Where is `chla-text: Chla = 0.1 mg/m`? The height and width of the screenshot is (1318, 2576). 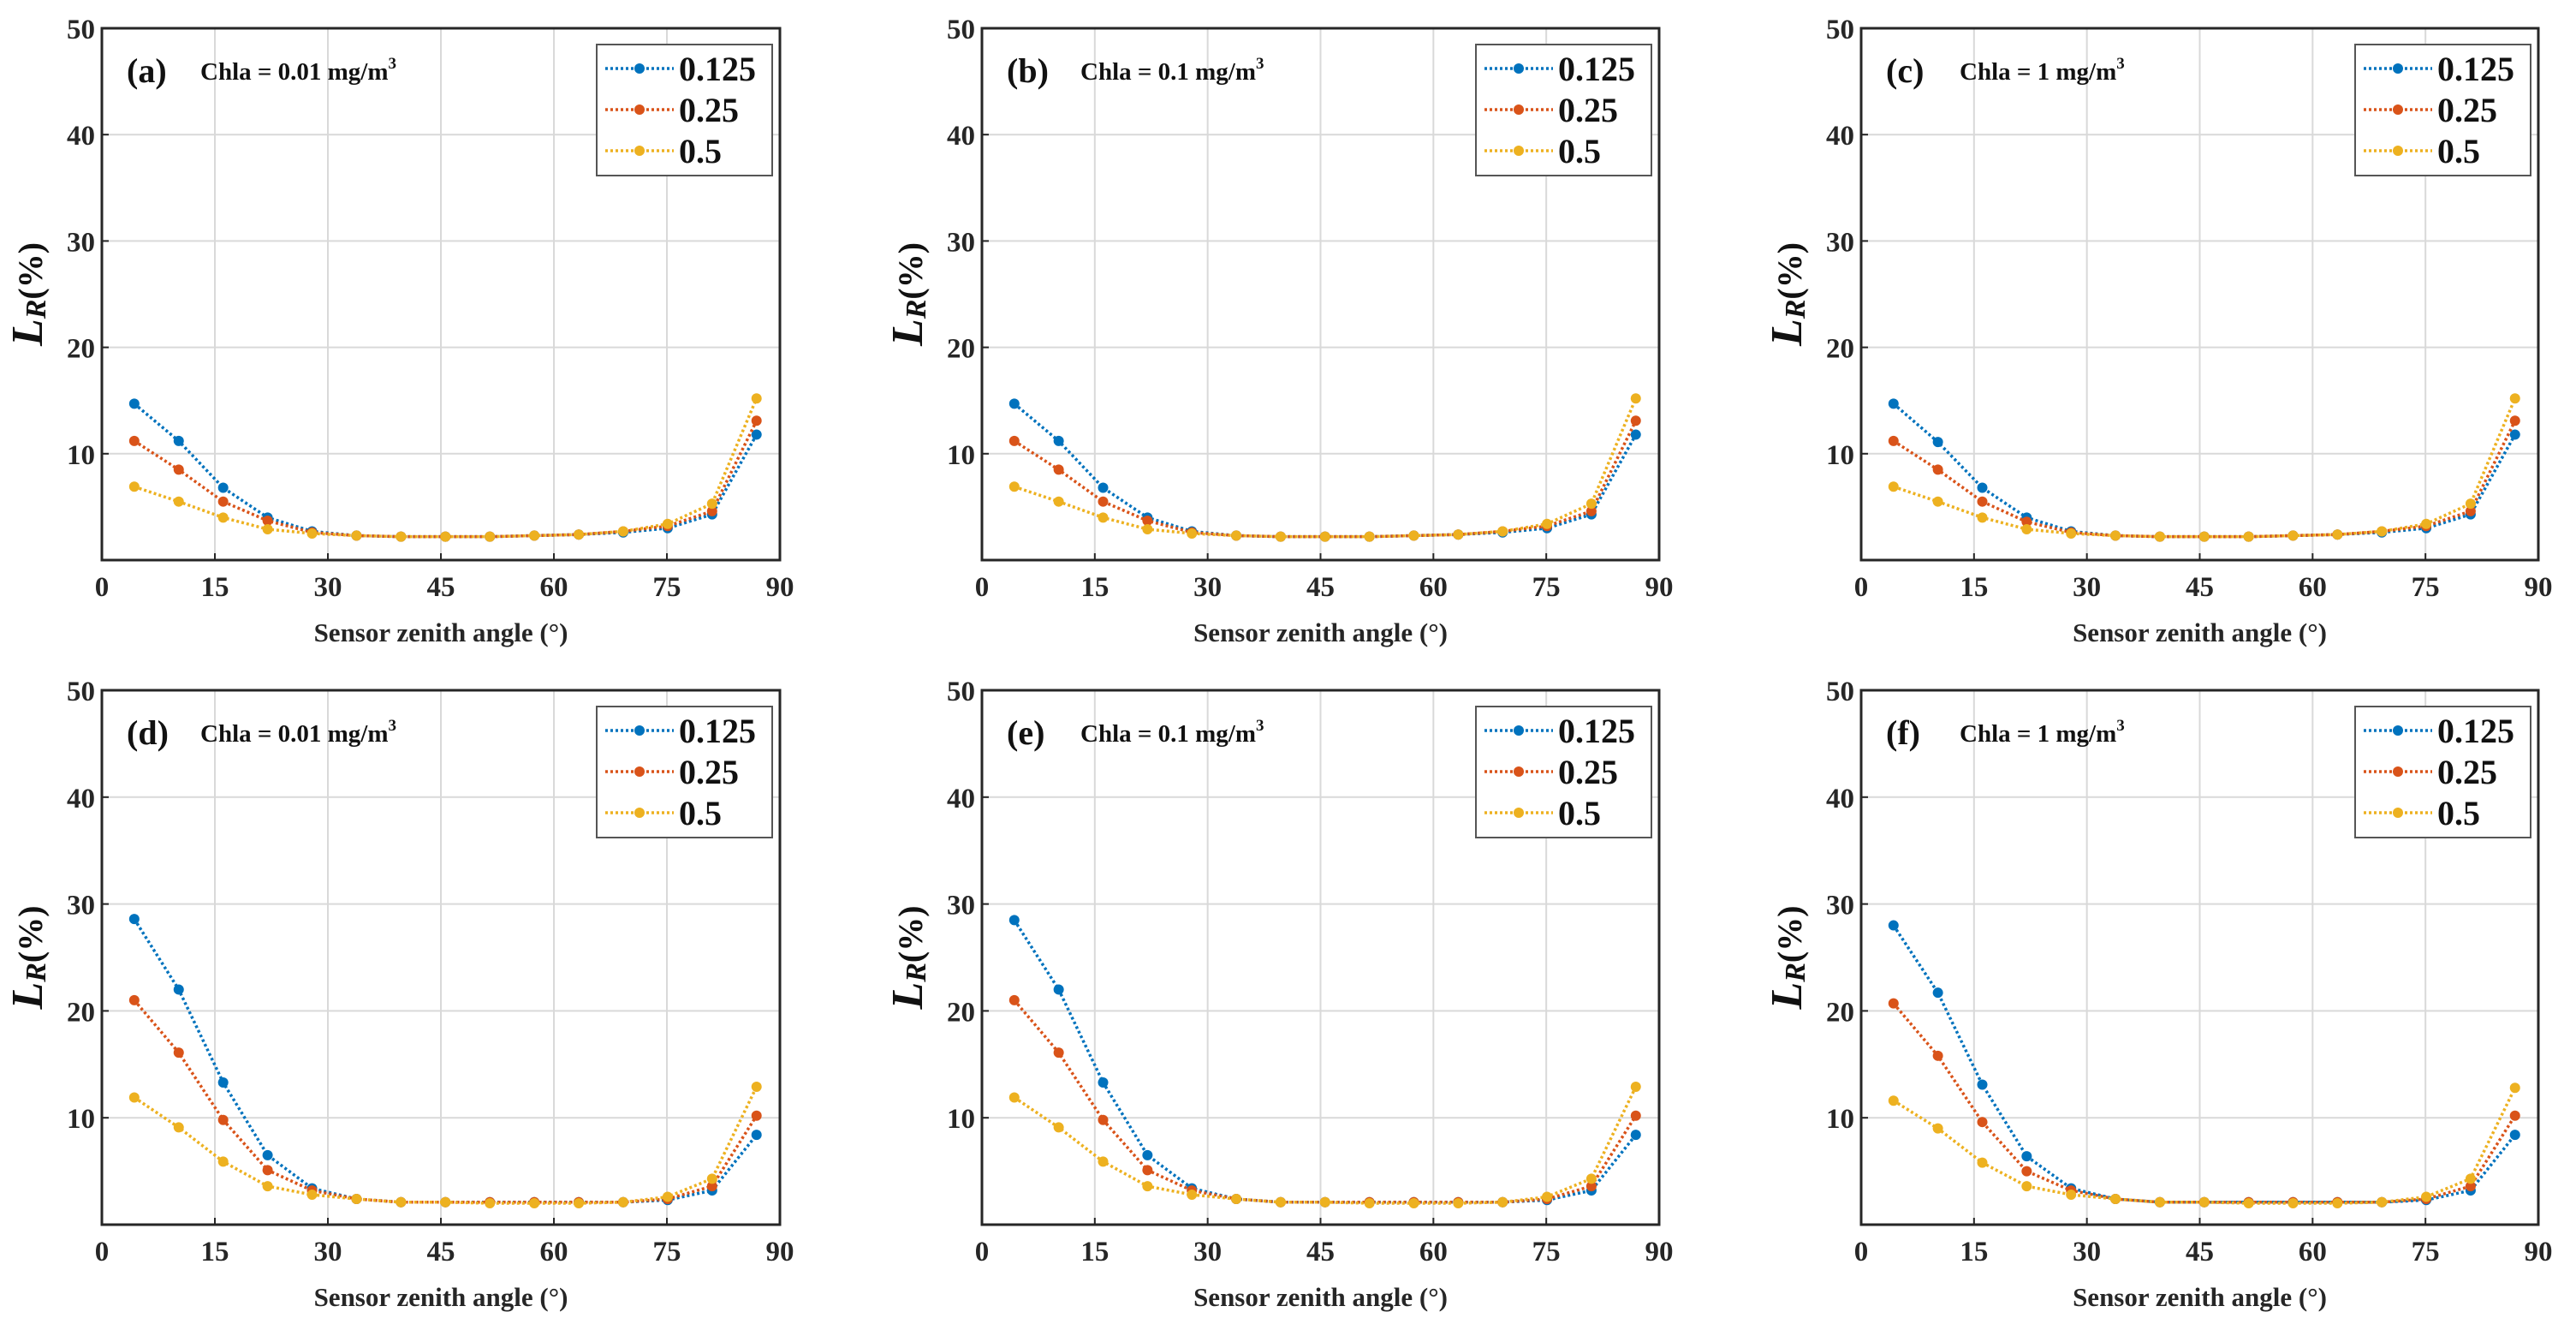
chla-text: Chla = 0.1 mg/m is located at coordinates (1168, 72).